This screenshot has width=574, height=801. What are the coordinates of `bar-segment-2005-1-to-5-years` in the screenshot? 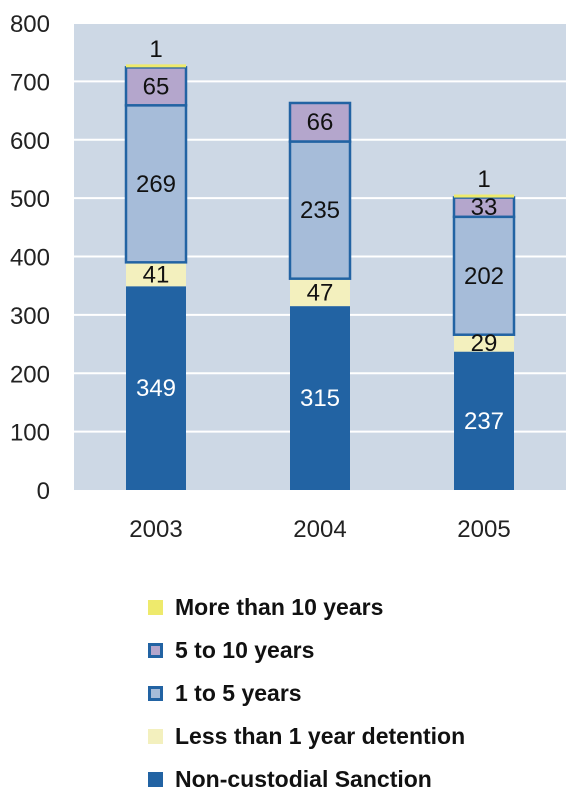 It's located at (484, 275).